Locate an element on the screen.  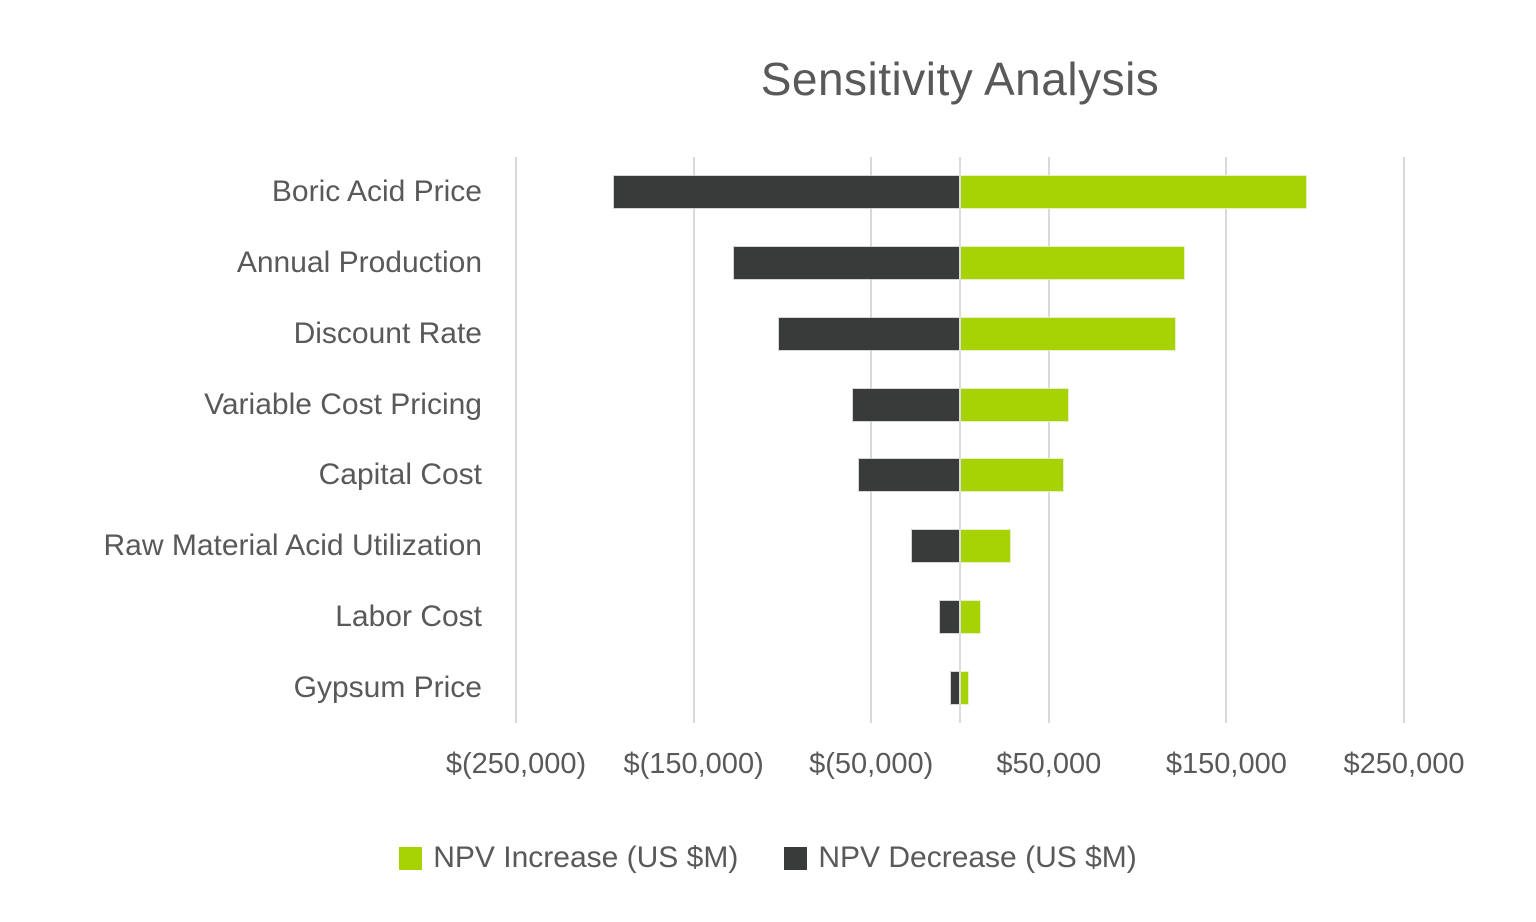
legend: NPV Increase (US $M) NPV Decrease (US $M) is located at coordinates (768, 858).